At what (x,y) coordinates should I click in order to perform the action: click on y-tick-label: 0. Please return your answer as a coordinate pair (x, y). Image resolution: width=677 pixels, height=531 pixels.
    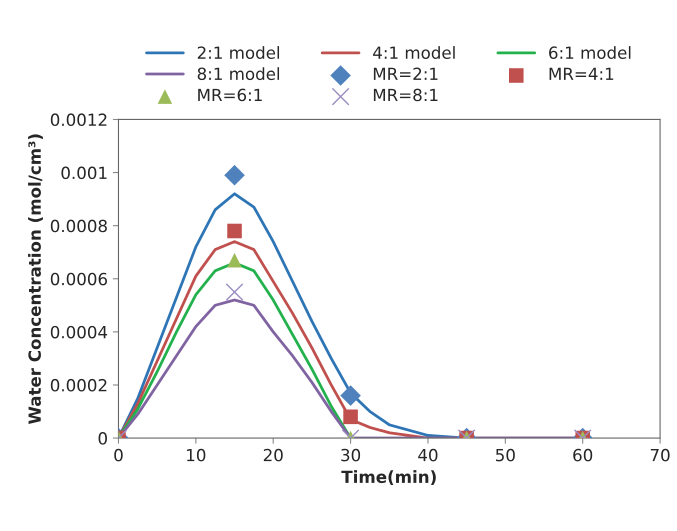
    Looking at the image, I should click on (102, 438).